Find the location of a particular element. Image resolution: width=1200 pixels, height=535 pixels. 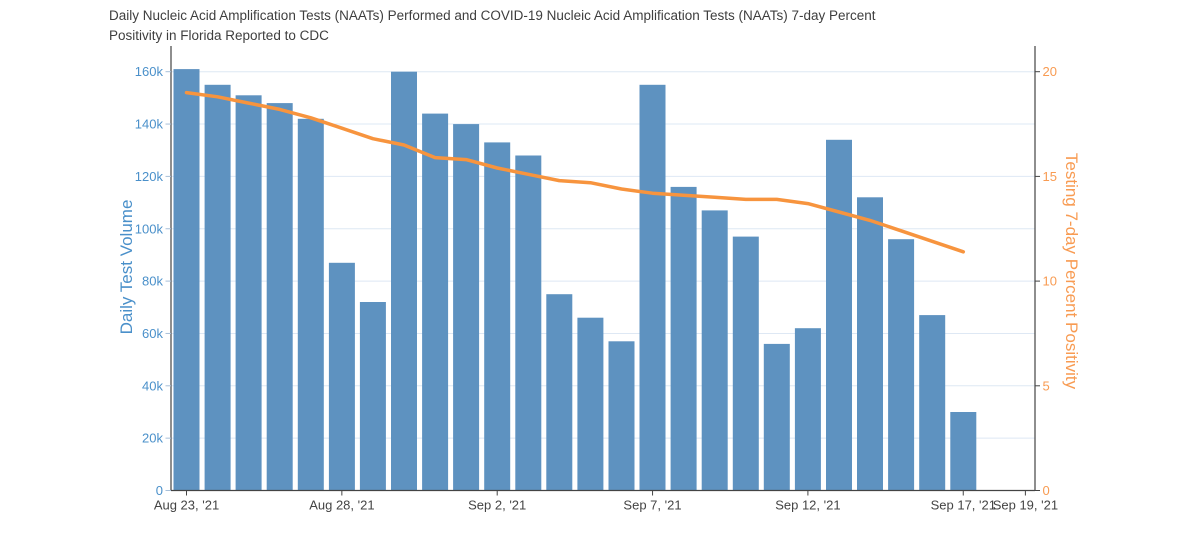

x-tick-label: Sep 2, '21 is located at coordinates (497, 505).